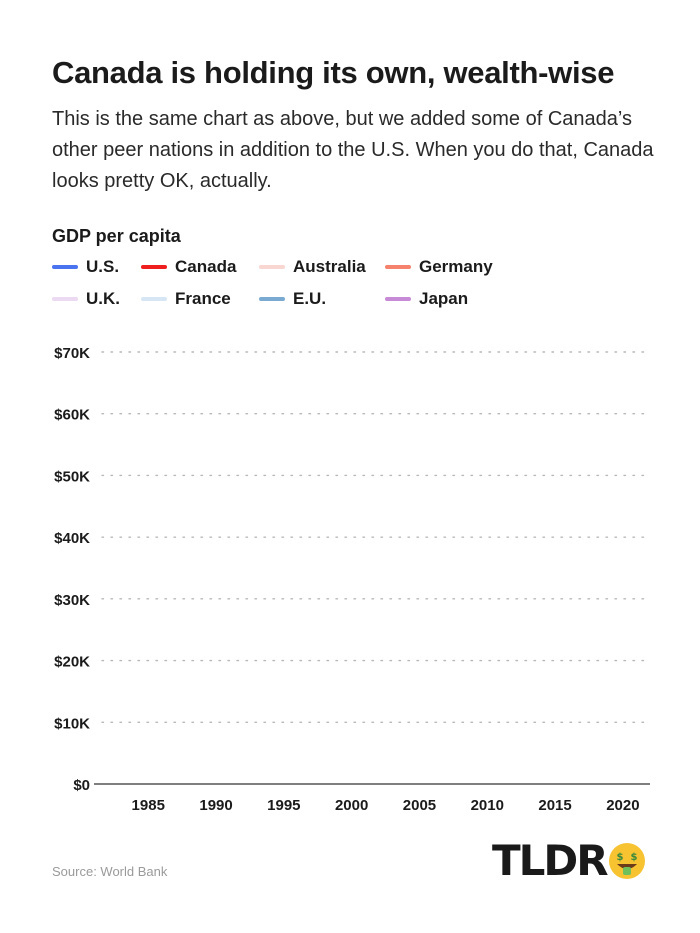 The width and height of the screenshot is (700, 933). I want to click on legend-swatch-canada, so click(154, 267).